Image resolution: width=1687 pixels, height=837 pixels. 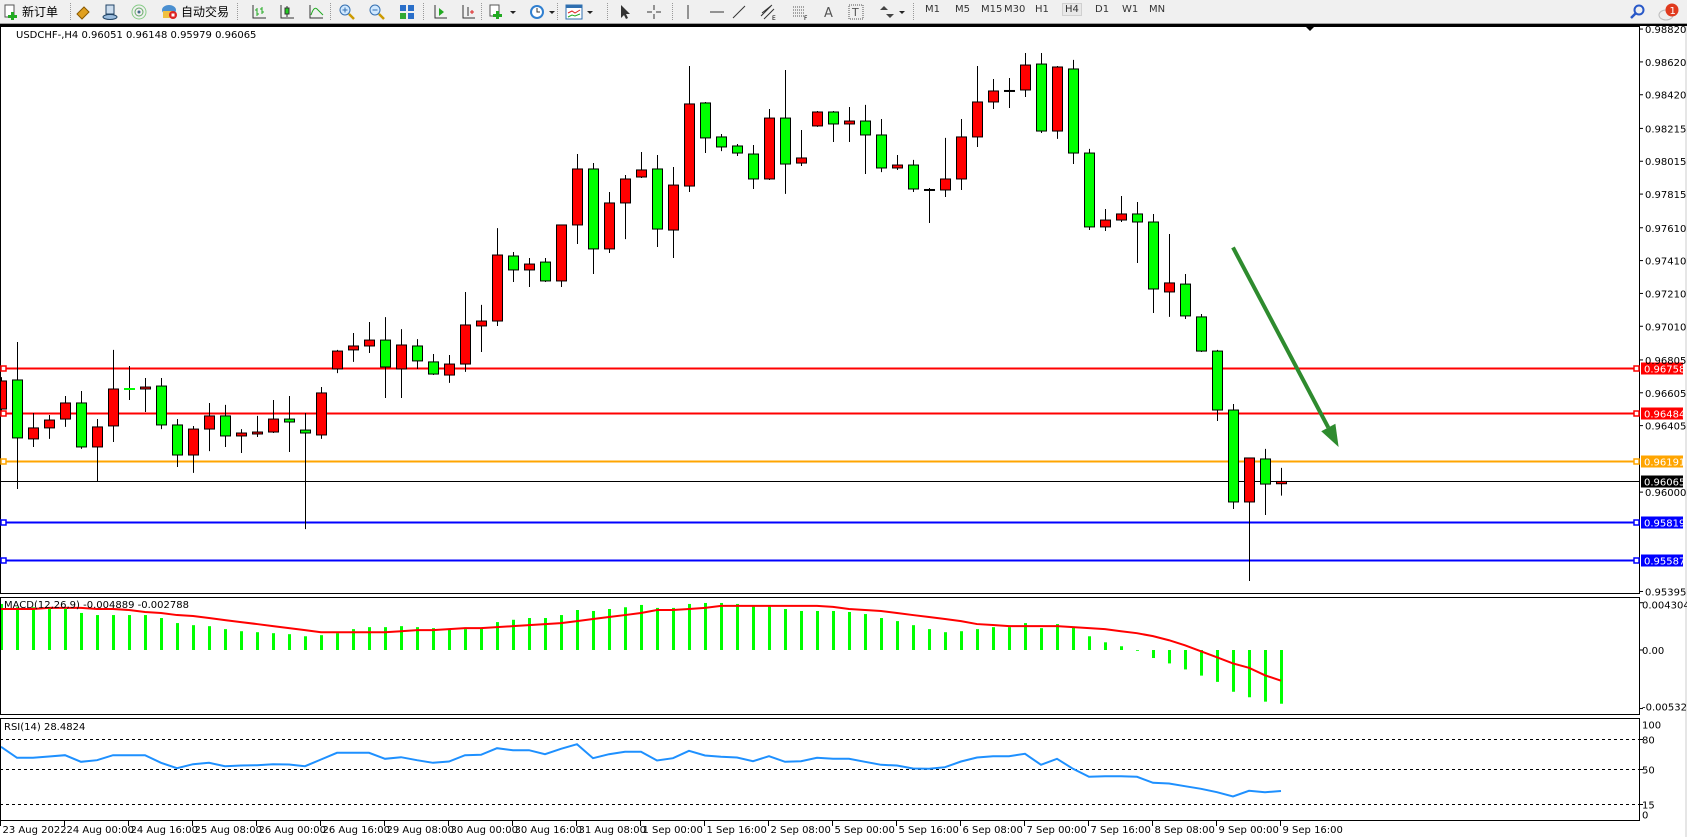 What do you see at coordinates (801, 11) in the screenshot?
I see `fibonacci-button: F` at bounding box center [801, 11].